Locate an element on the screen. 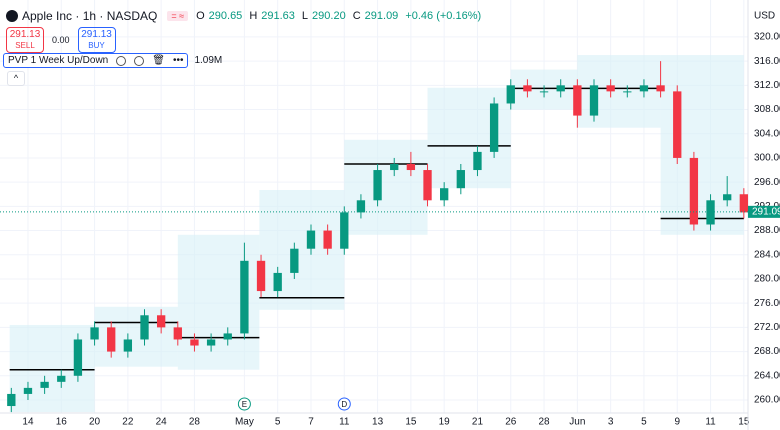 Image resolution: width=780 pixels, height=430 pixels. y-tick-label: 264.00 is located at coordinates (767, 375).